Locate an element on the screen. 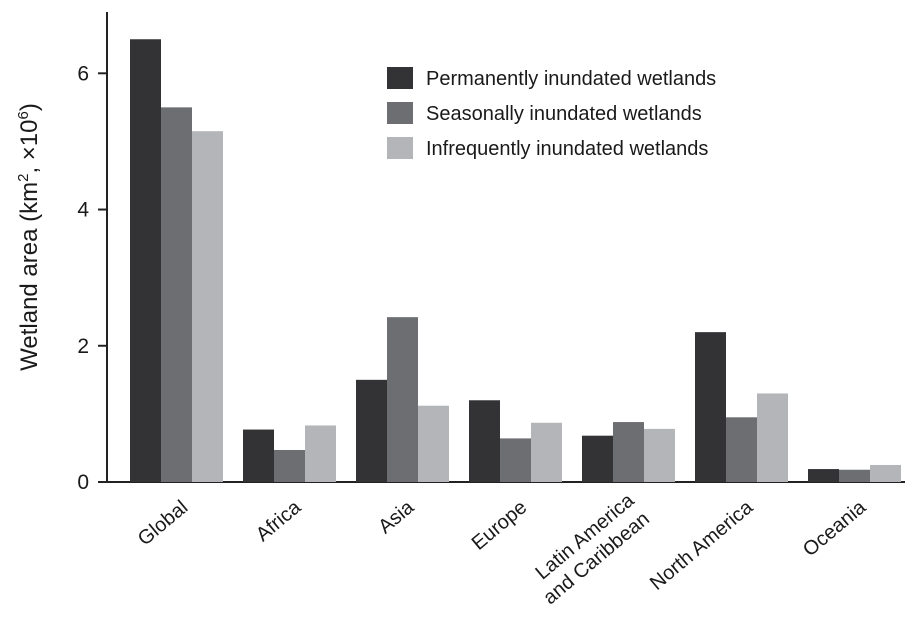  x-tick-label: North America is located at coordinates (702, 545).